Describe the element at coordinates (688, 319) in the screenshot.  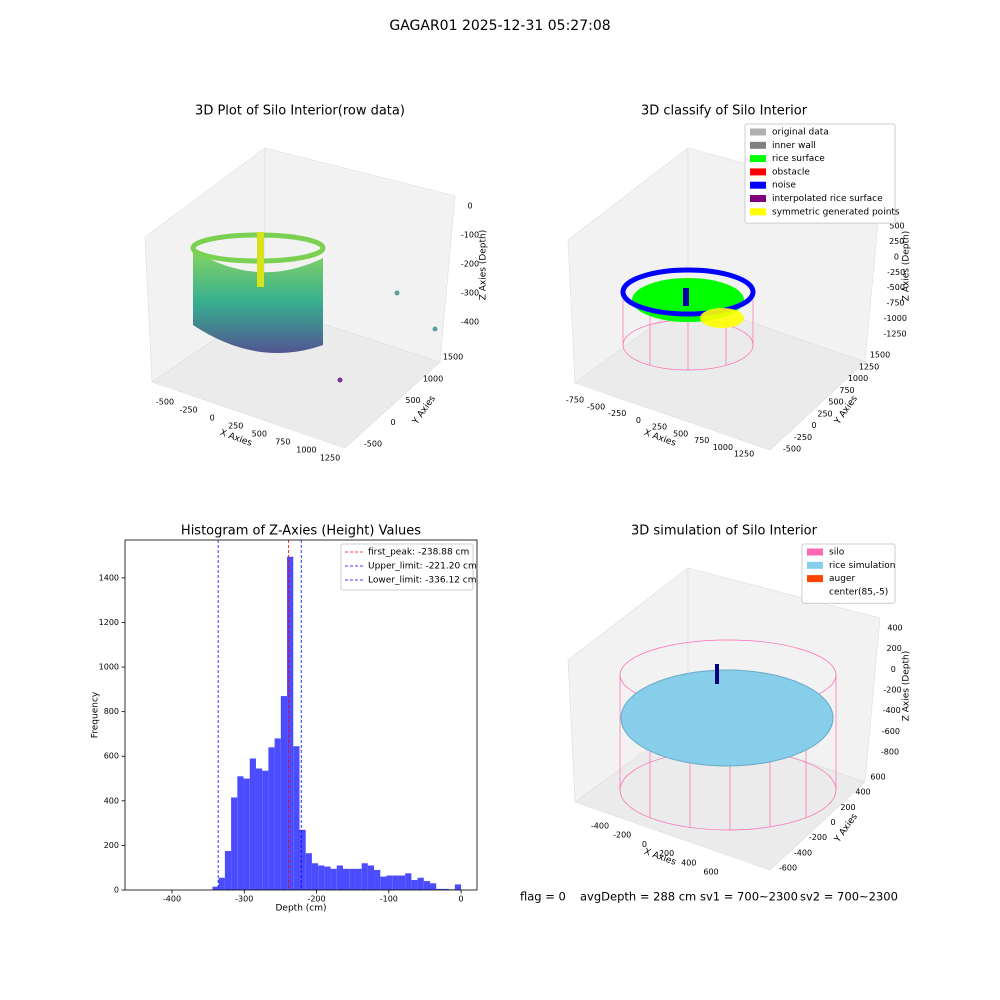
I see `classified-cloud` at that location.